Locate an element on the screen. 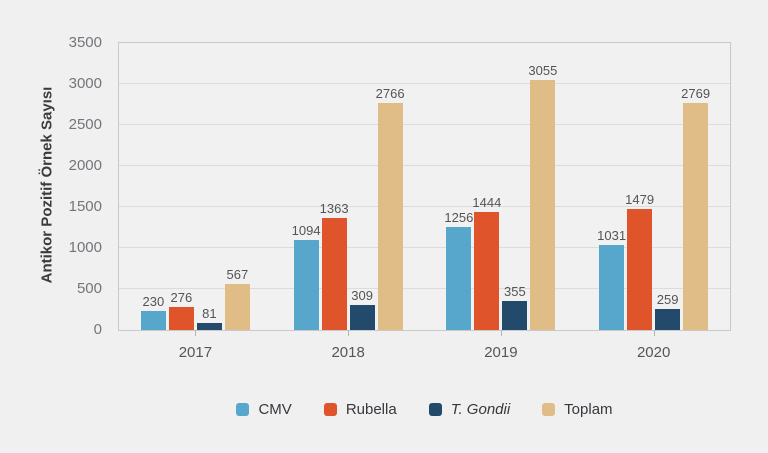 This screenshot has width=768, height=453. legend-item-toplam: Toplam is located at coordinates (577, 409).